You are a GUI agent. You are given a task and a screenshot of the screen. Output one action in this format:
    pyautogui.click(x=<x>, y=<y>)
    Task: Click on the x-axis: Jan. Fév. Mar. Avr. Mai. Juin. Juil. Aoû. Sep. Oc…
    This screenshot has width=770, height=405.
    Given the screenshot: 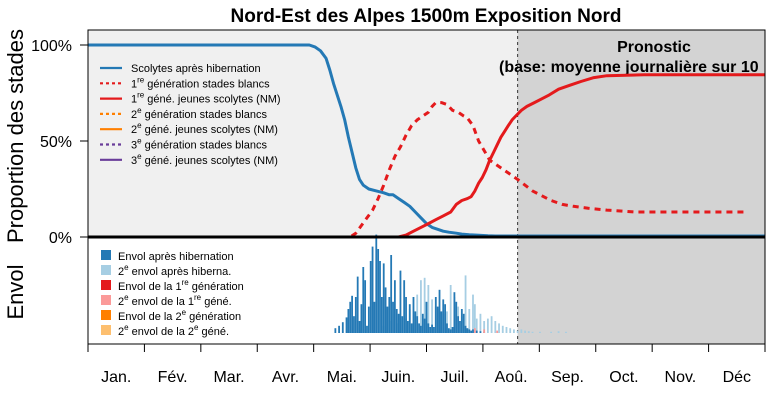 What is the action you would take?
    pyautogui.click(x=426, y=365)
    